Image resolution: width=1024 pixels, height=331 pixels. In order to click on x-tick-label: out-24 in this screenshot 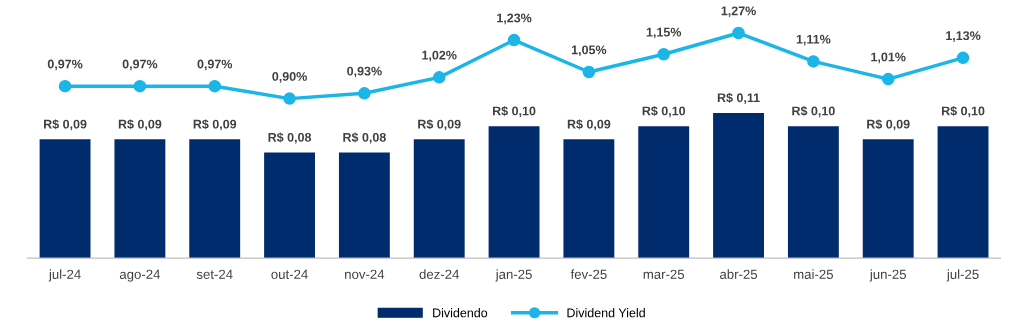, I will do `click(289, 274)`.